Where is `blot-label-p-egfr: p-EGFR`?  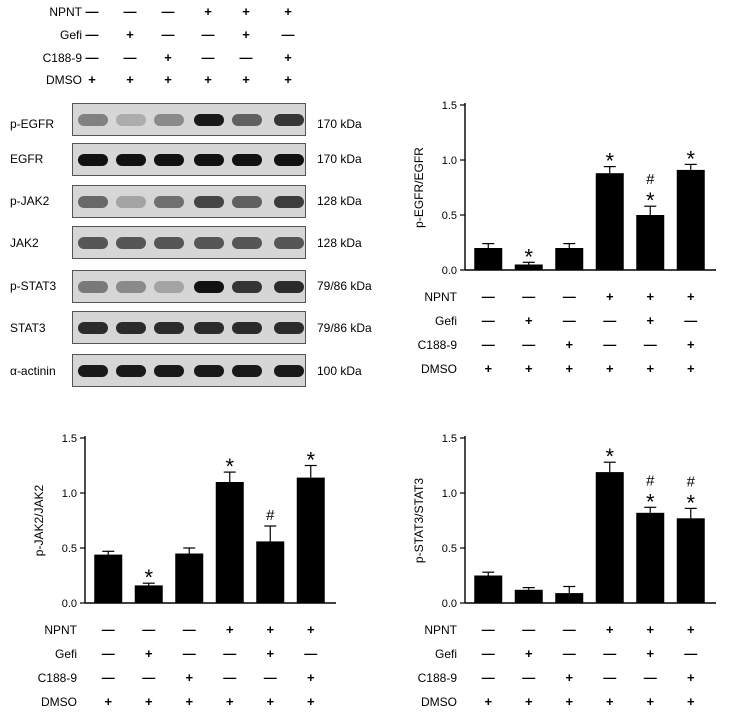
blot-label-p-egfr: p-EGFR is located at coordinates (32, 124).